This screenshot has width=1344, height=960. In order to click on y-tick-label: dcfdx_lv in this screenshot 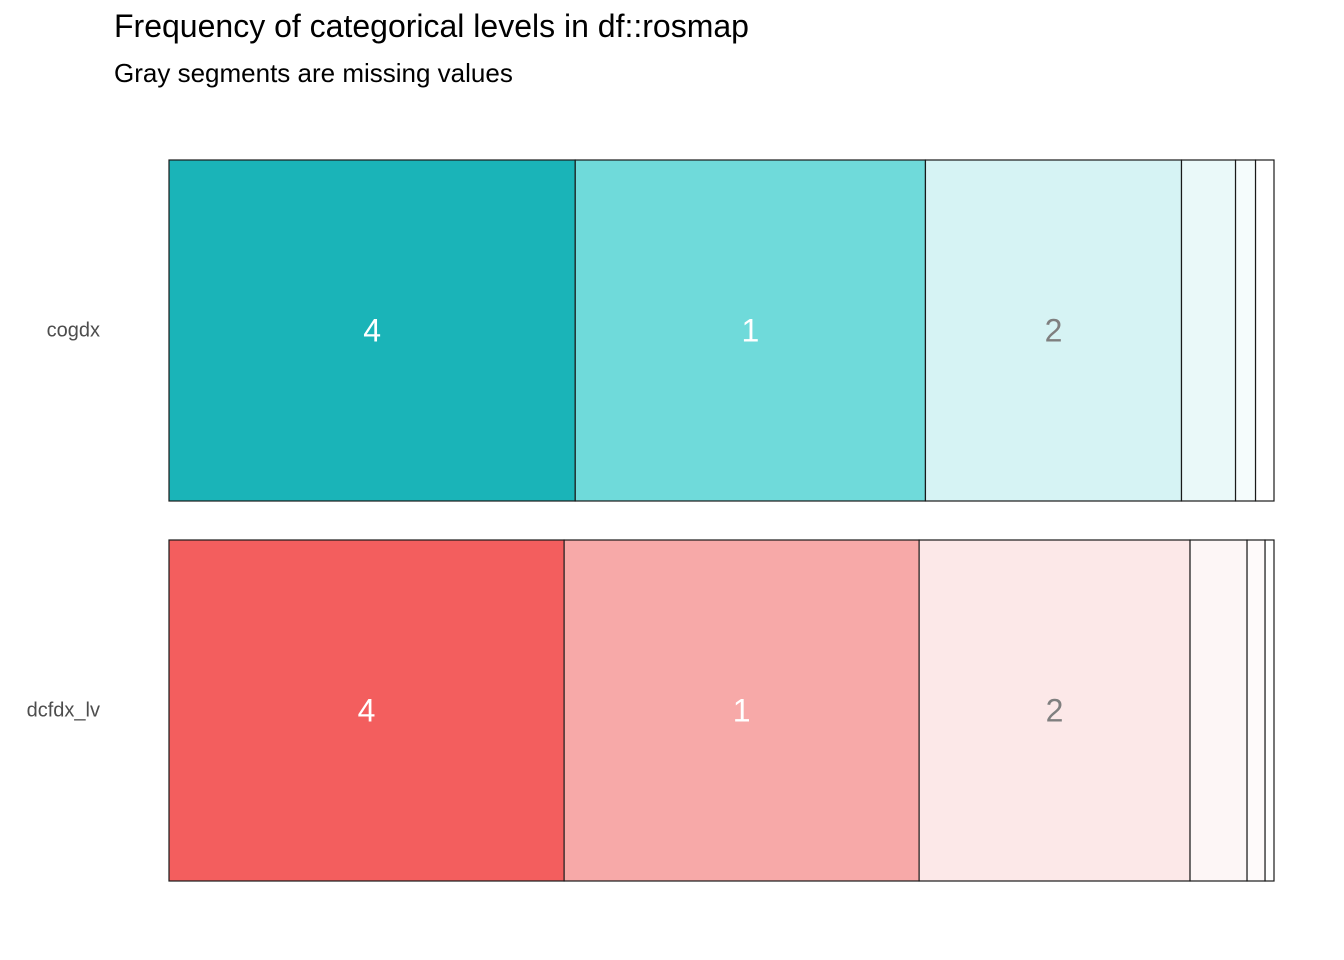, I will do `click(63, 711)`.